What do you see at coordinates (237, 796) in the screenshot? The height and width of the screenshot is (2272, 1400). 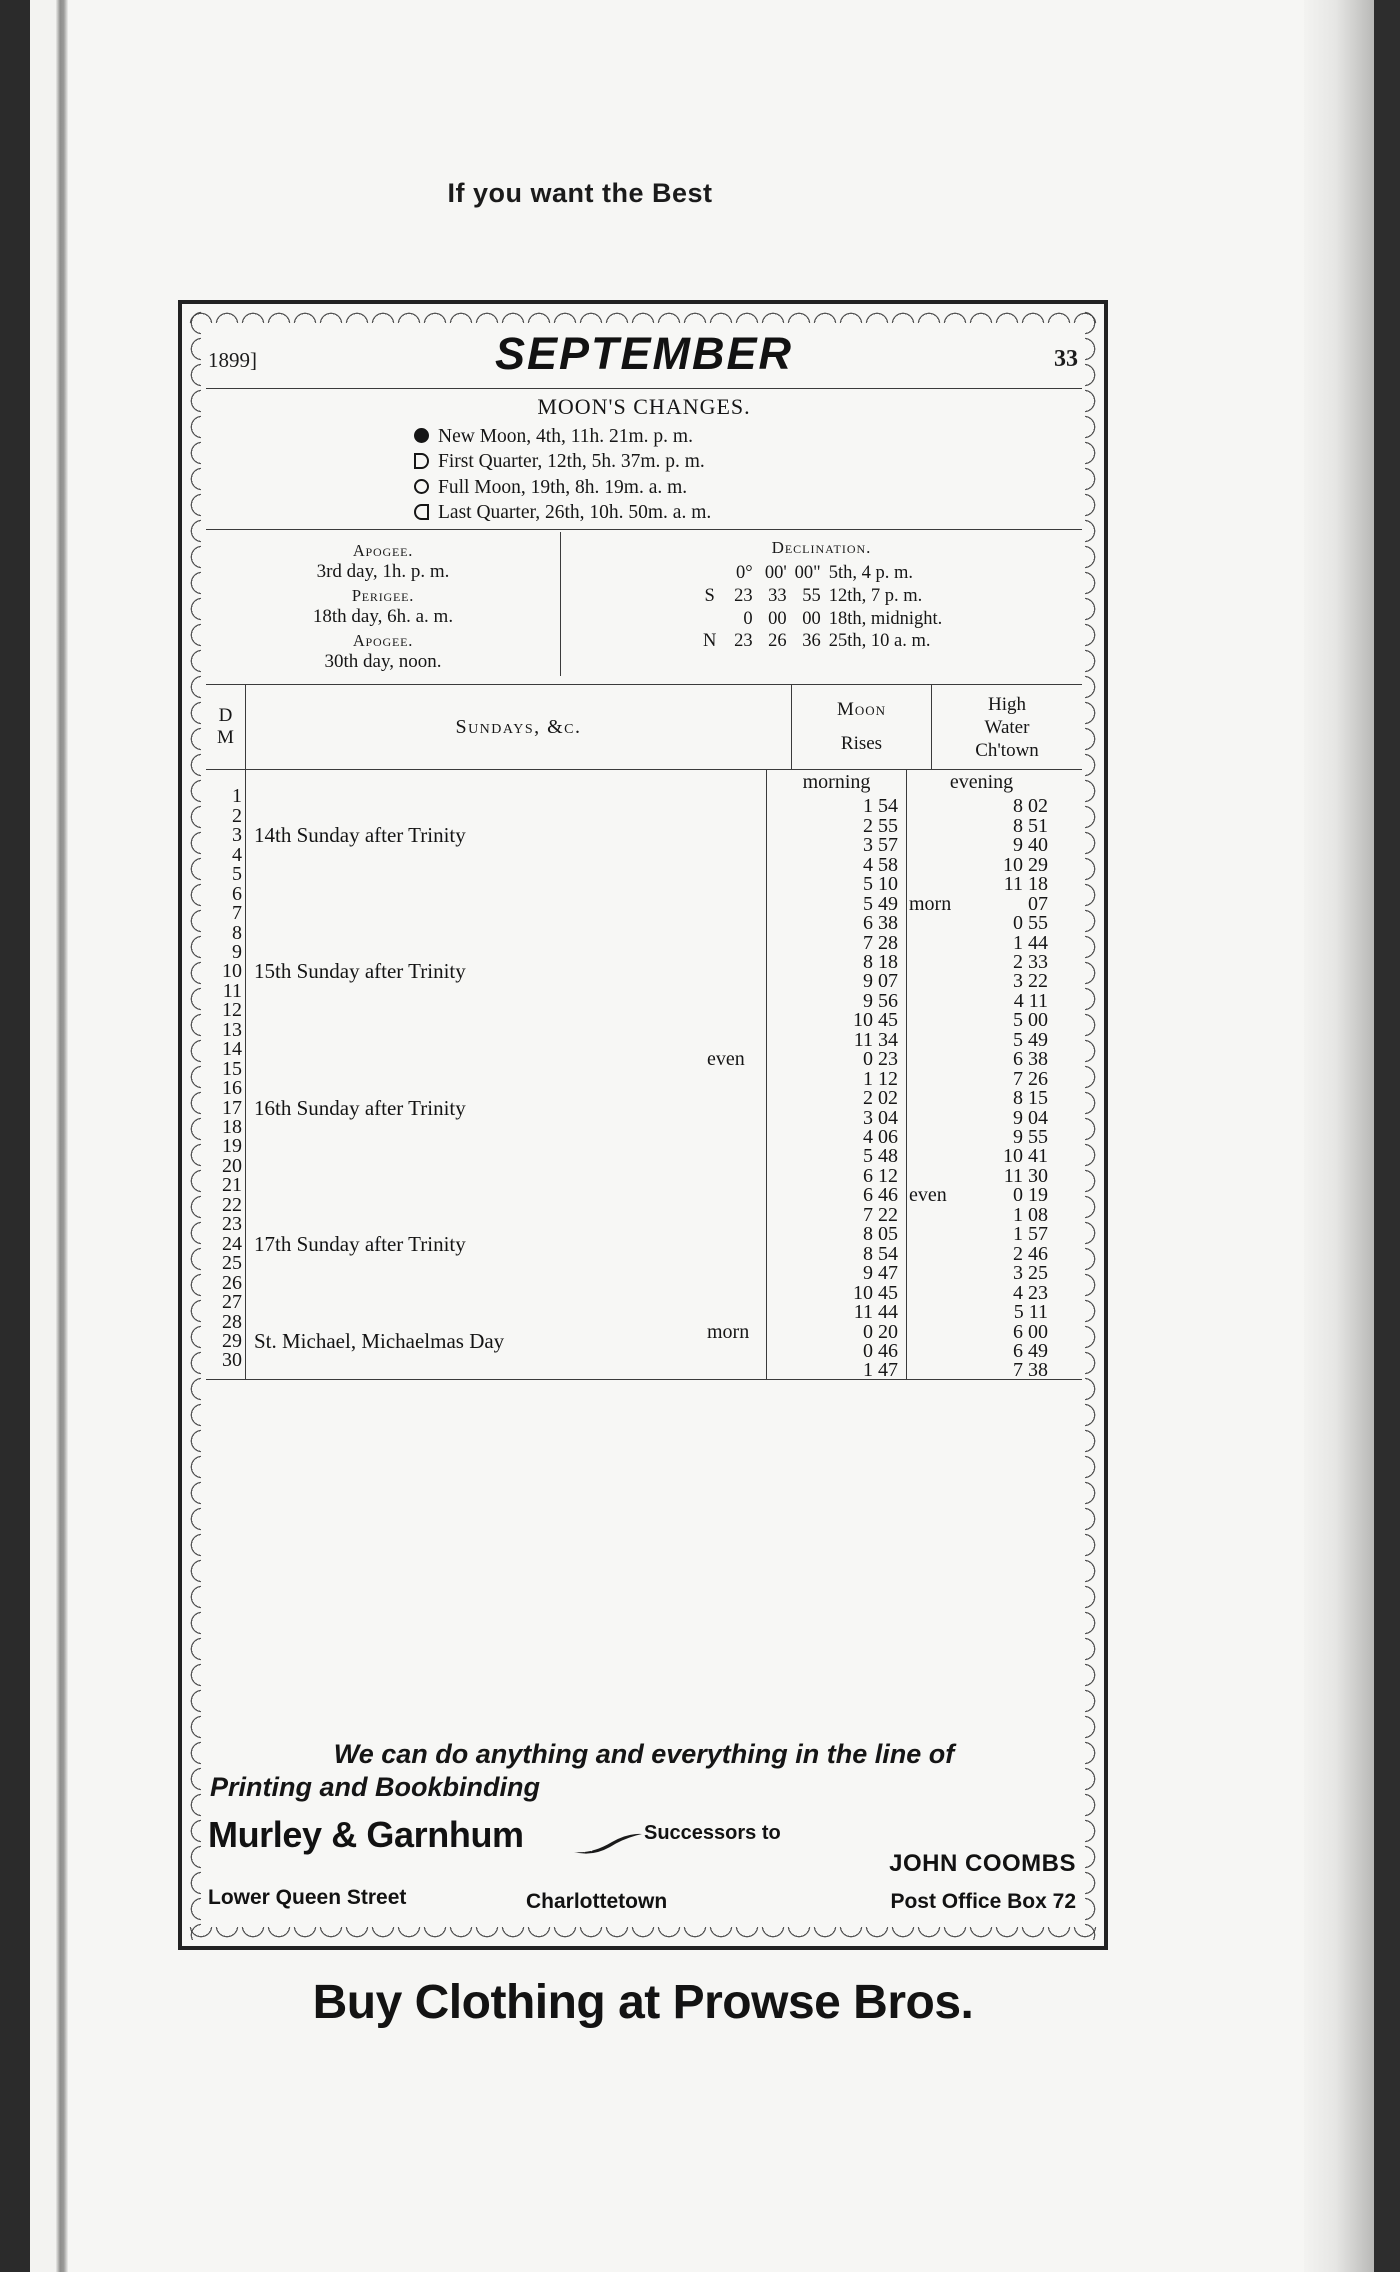 I see `day-number: 1` at bounding box center [237, 796].